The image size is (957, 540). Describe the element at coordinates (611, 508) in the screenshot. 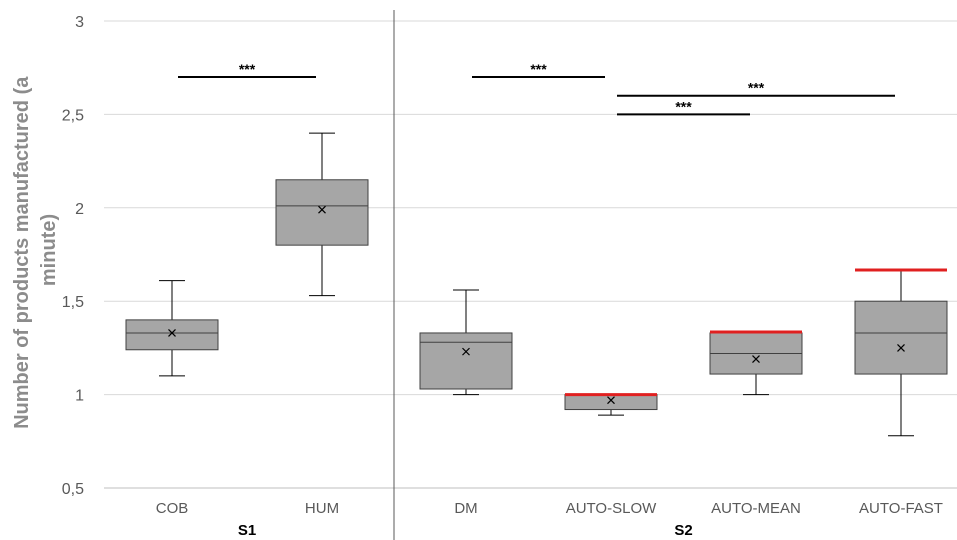

I see `category-label: AUTO-SLOW` at that location.